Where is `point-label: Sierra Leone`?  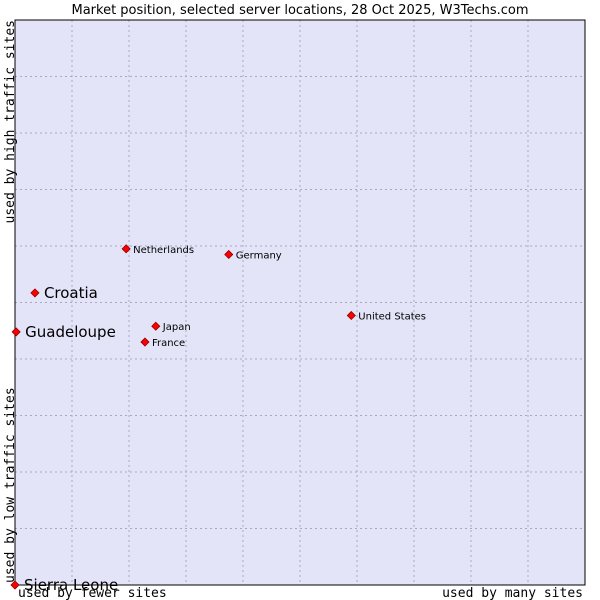
point-label: Sierra Leone is located at coordinates (71, 585).